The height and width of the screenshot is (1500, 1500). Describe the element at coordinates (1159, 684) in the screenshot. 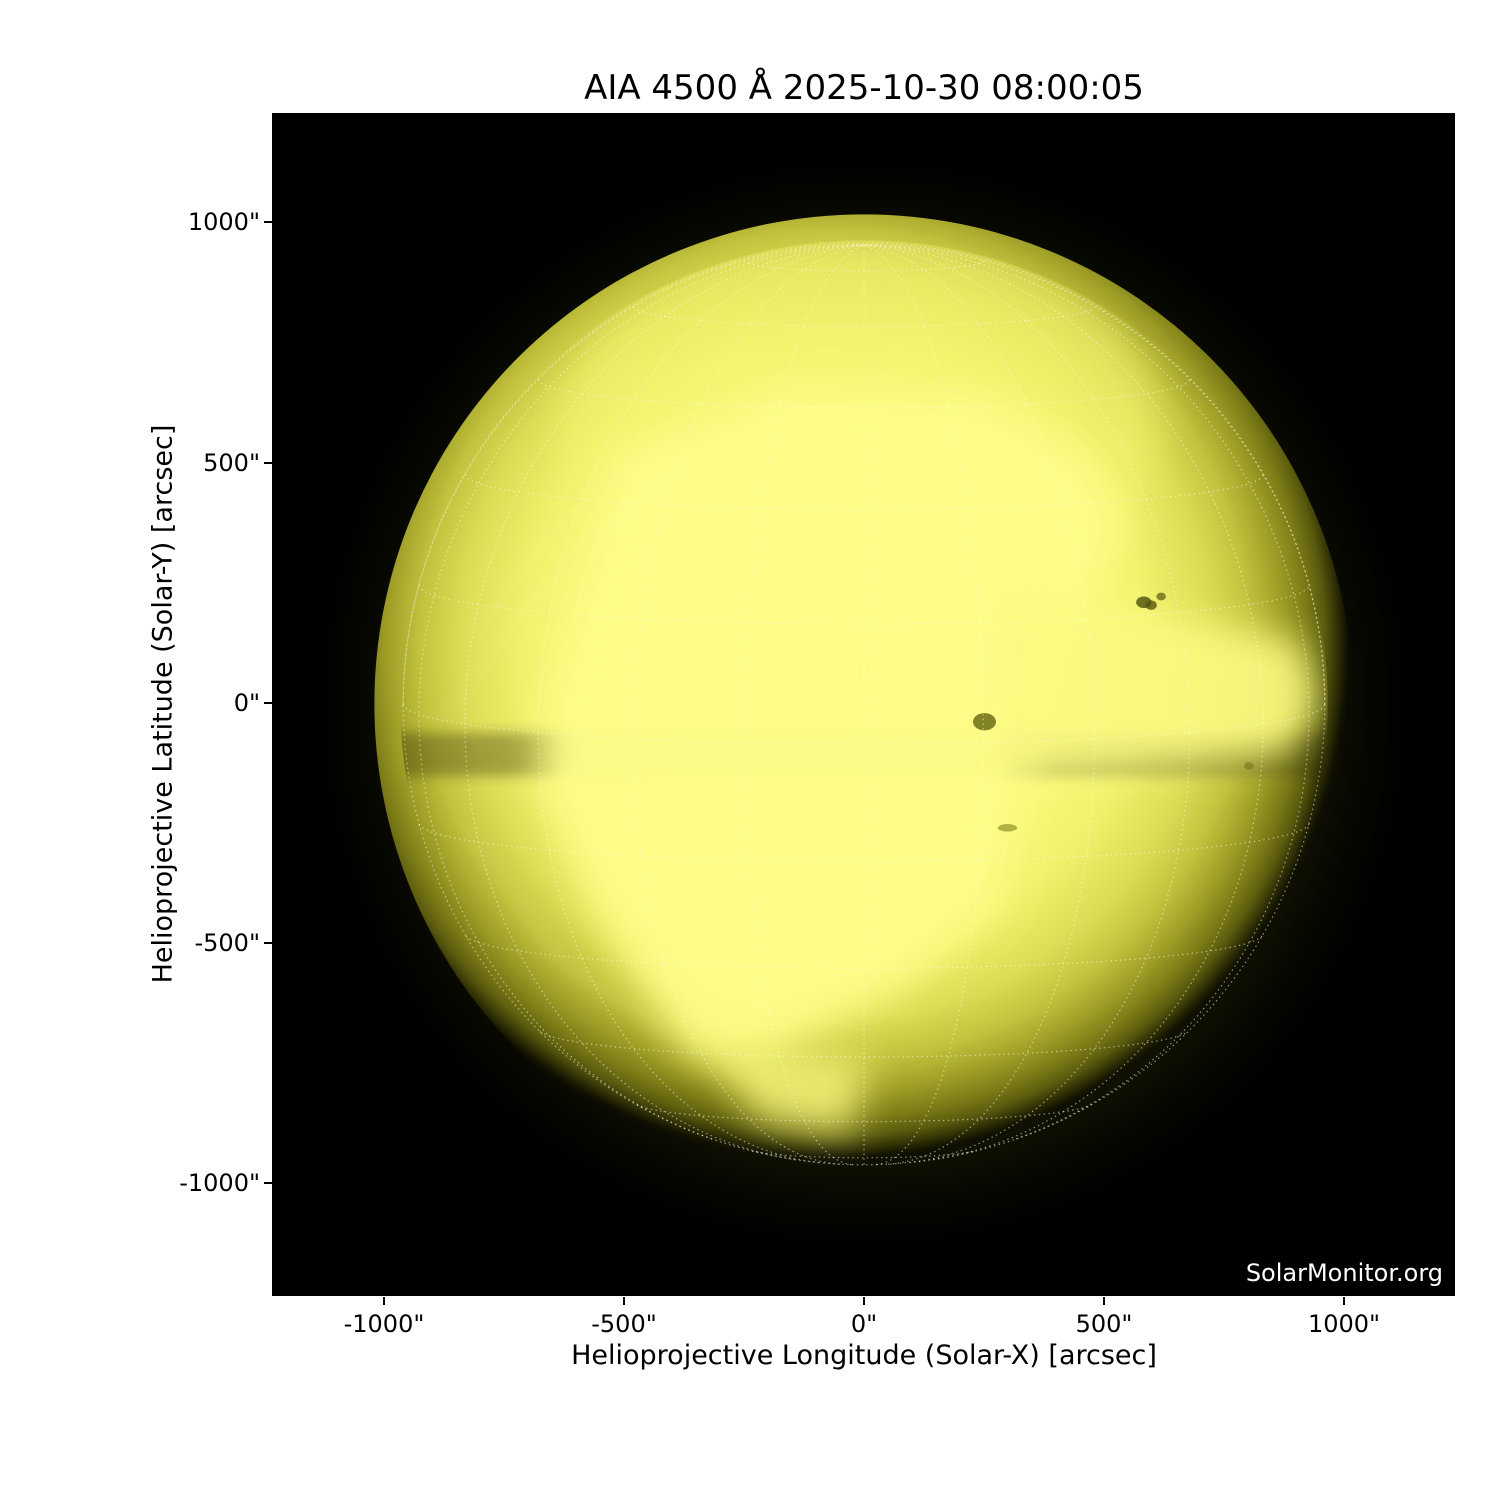

I see `bright-region-east-tongue` at that location.